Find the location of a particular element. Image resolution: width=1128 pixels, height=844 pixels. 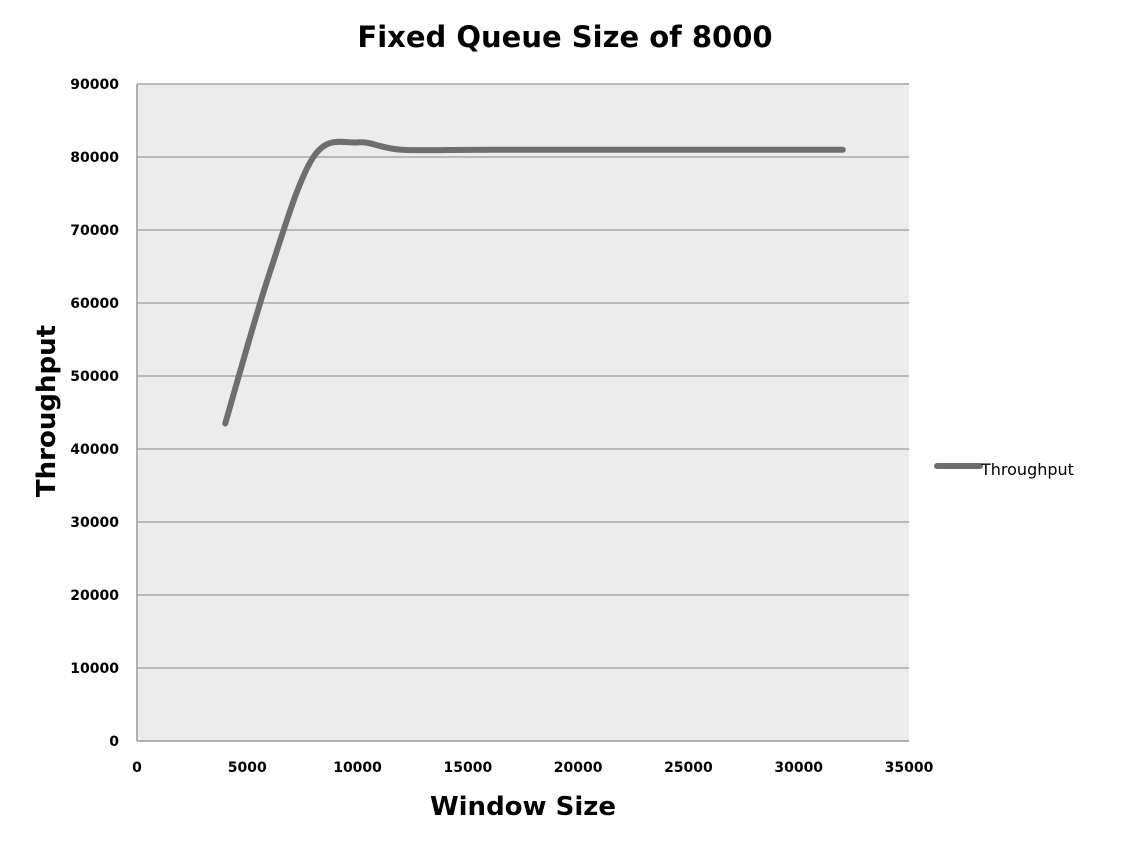

legend: Throughput is located at coordinates (1004, 469).